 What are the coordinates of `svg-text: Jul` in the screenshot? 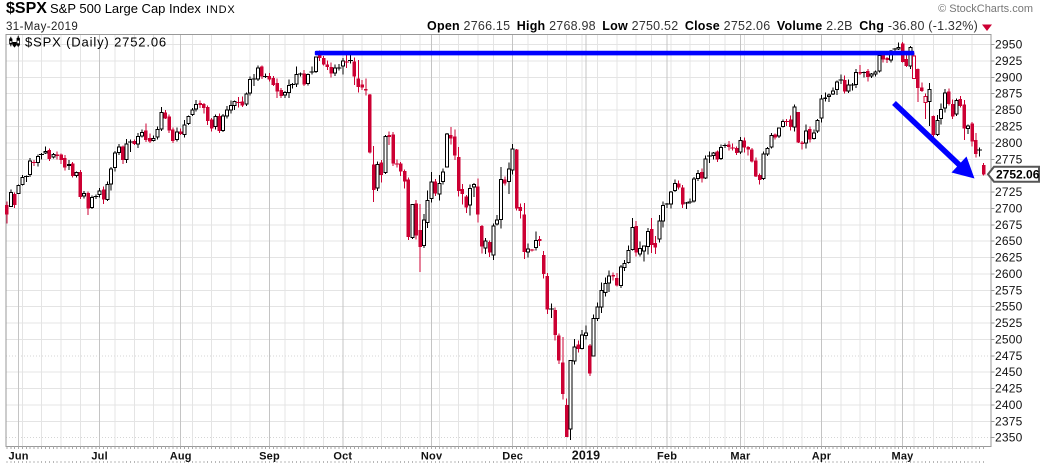 It's located at (99, 457).